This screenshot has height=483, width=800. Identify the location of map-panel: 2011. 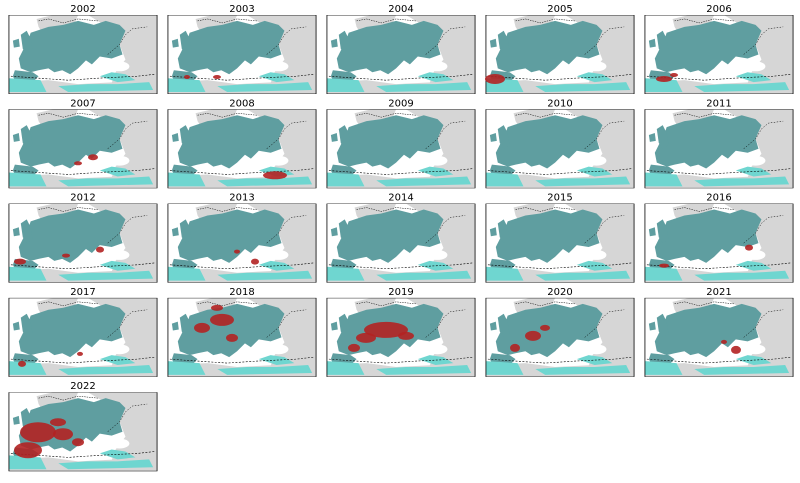
(719, 143).